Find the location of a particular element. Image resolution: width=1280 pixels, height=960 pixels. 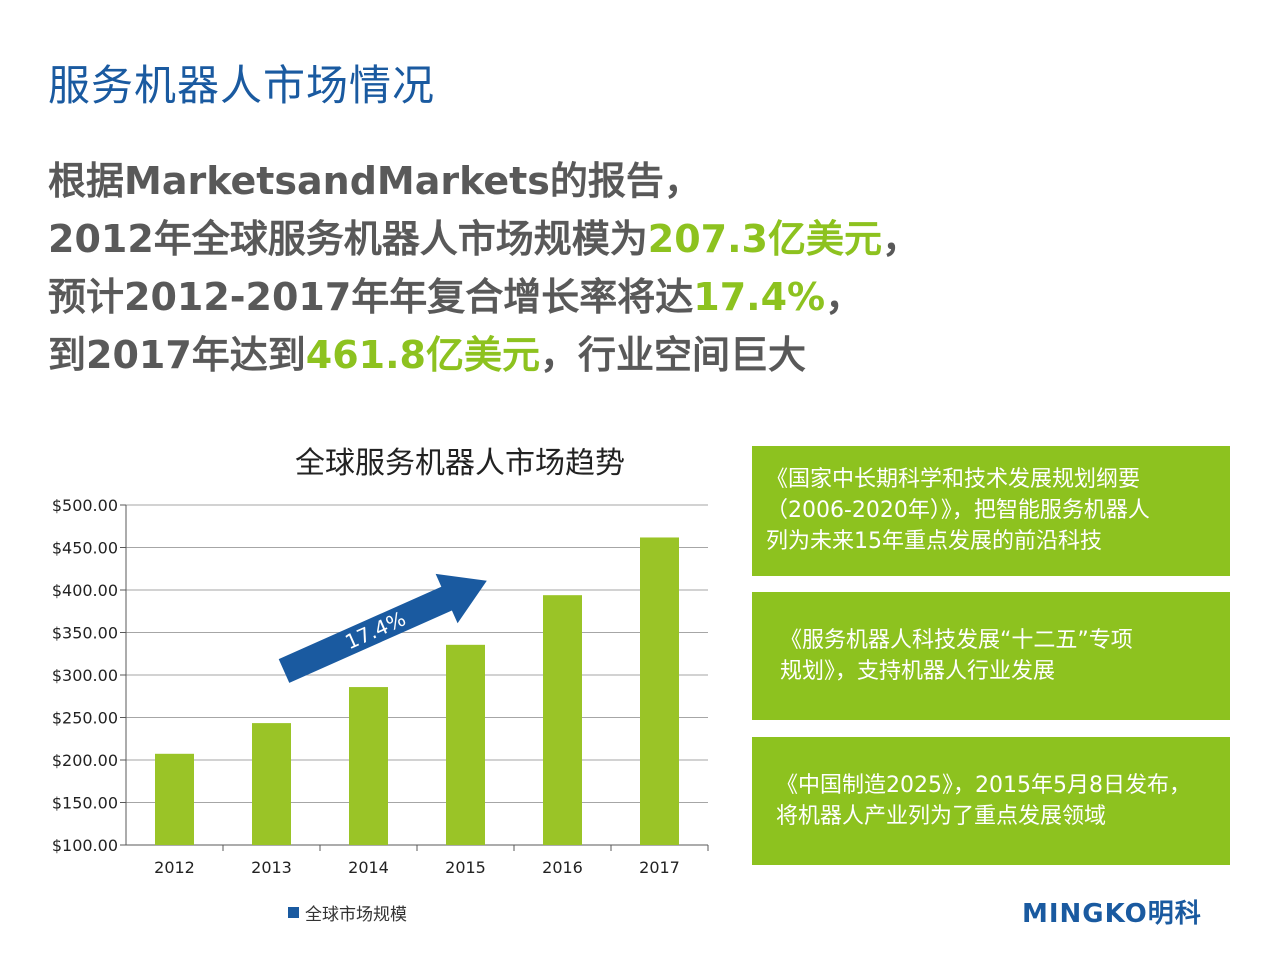

intro-line-1: 根据MarketsandMarkets的报告， is located at coordinates (484, 181).